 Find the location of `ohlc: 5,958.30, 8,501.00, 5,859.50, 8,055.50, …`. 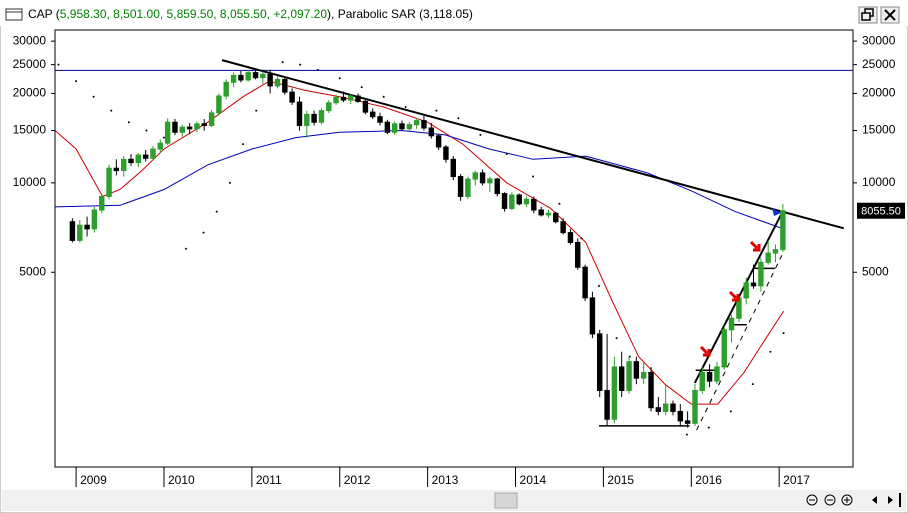

ohlc: 5,958.30, 8,501.00, 5,859.50, 8,055.50, … is located at coordinates (194, 14).